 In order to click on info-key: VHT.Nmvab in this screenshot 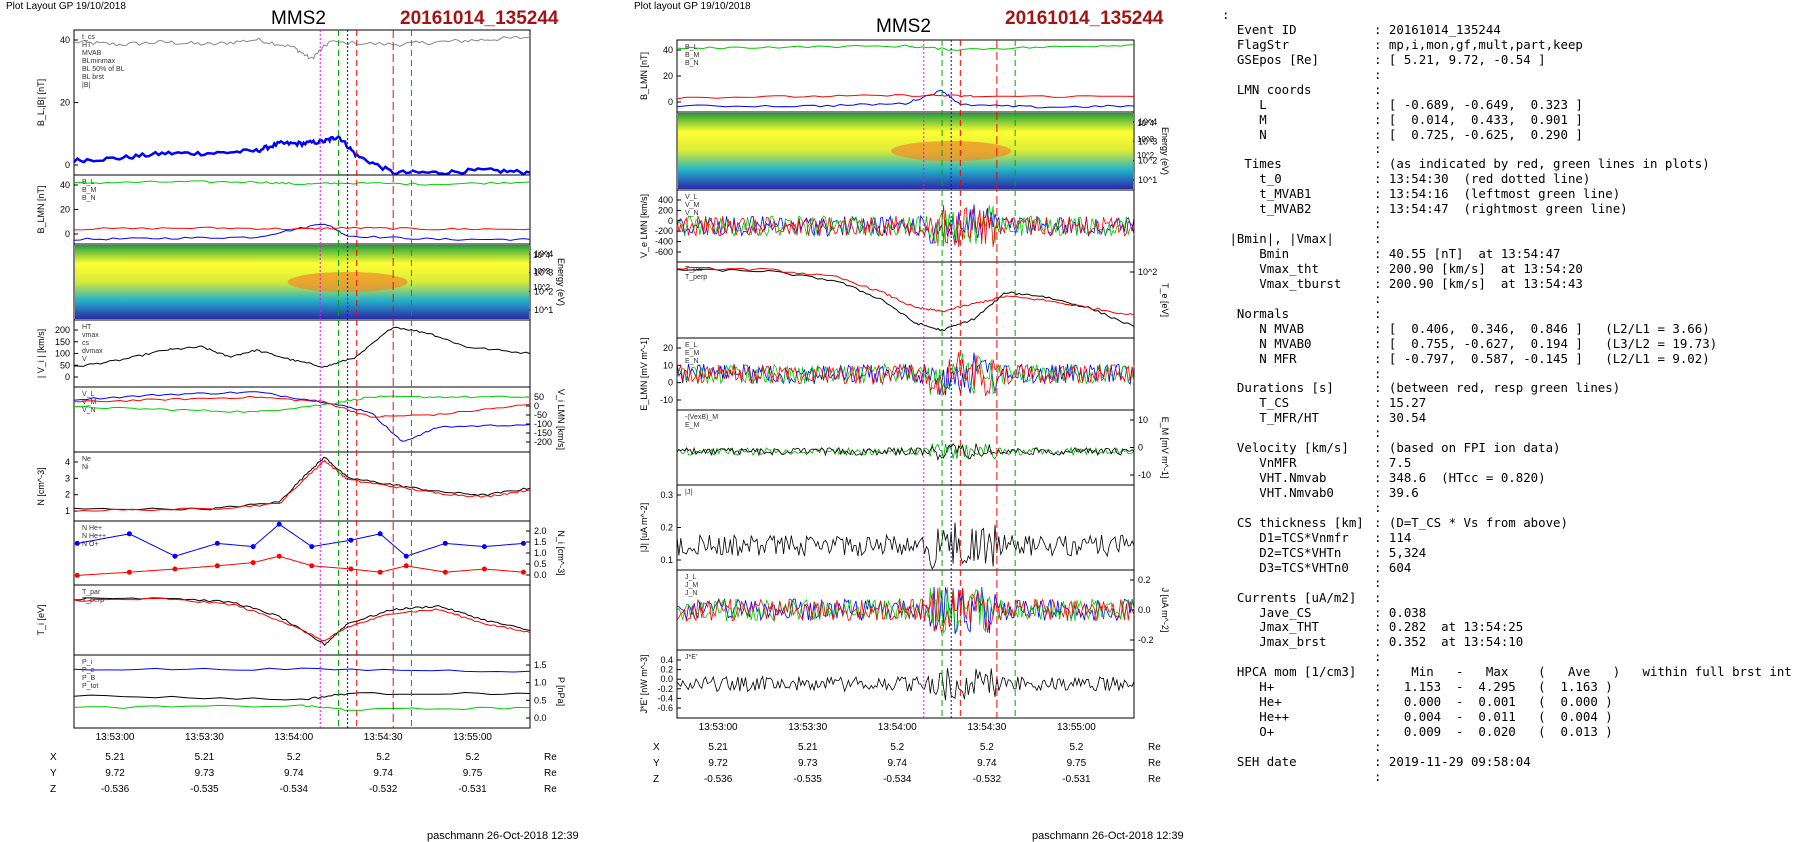, I will do `click(1274, 478)`.